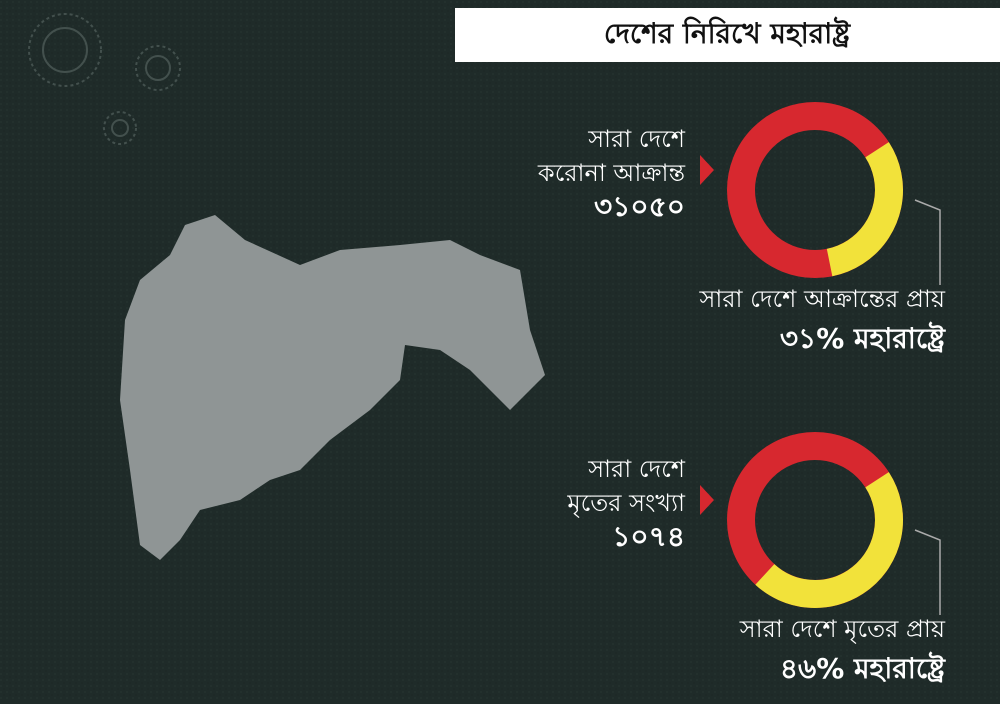 This screenshot has height=704, width=1000. Describe the element at coordinates (648, 536) in the screenshot. I see `count-value: ১০৭৪` at that location.